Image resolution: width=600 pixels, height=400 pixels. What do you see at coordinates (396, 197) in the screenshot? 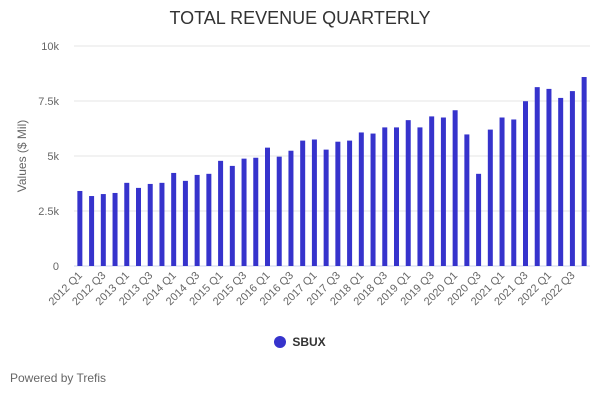
I see `bar-2018-q4` at bounding box center [396, 197].